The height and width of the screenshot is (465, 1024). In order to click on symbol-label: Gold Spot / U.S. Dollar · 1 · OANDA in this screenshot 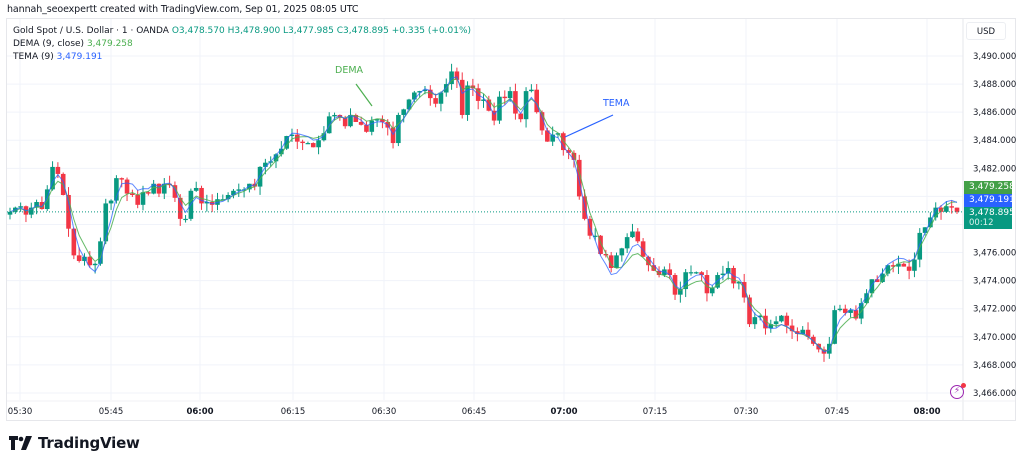, I will do `click(91, 31)`.